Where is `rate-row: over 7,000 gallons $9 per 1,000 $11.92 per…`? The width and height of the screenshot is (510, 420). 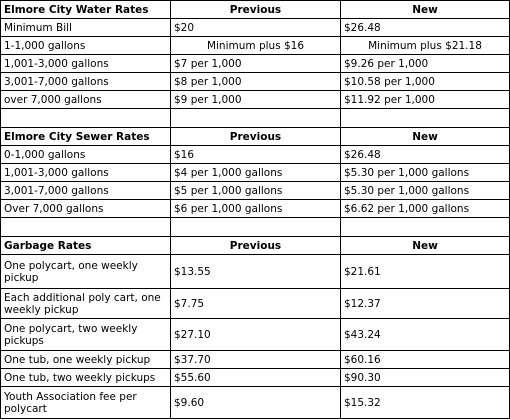
rate-row: over 7,000 gallons $9 per 1,000 $11.92 per… is located at coordinates (255, 99).